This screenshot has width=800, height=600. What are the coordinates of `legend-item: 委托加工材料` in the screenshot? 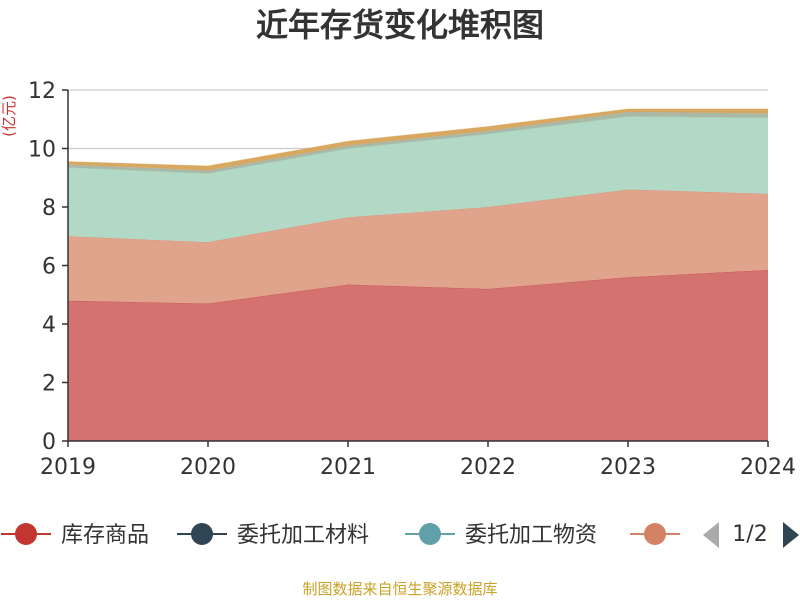 It's located at (273, 535).